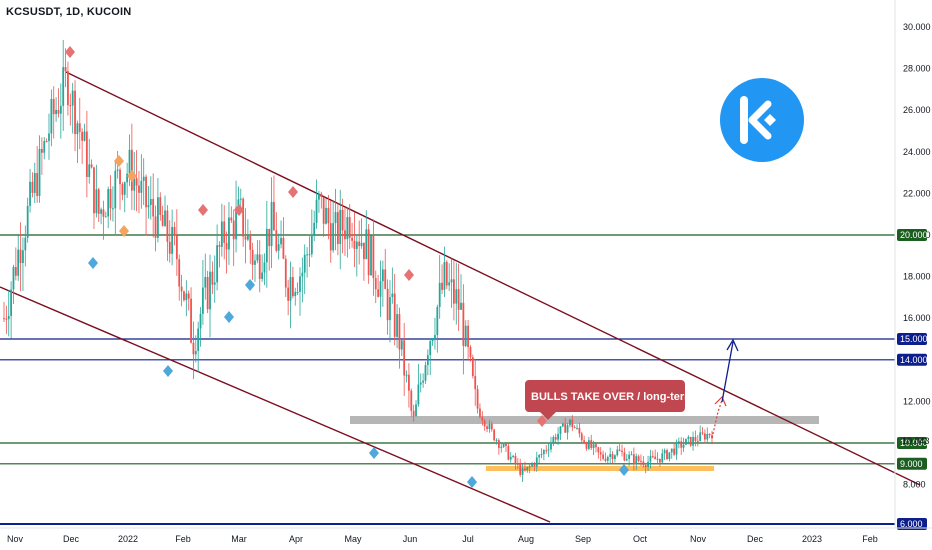  Describe the element at coordinates (914, 443) in the screenshot. I see `level-tag-label: 10.000` at that location.